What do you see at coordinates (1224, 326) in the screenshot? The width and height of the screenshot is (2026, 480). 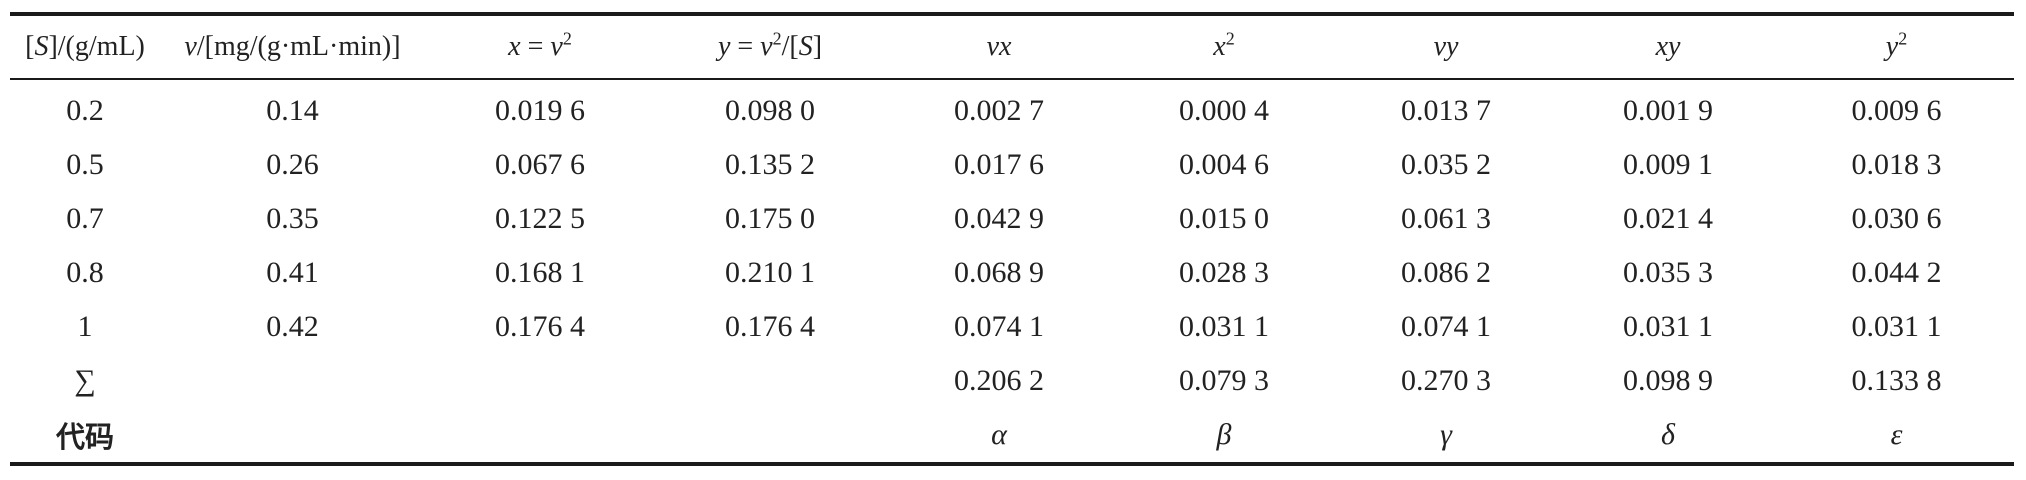 I see `cell-x-squared: 0.031 1` at bounding box center [1224, 326].